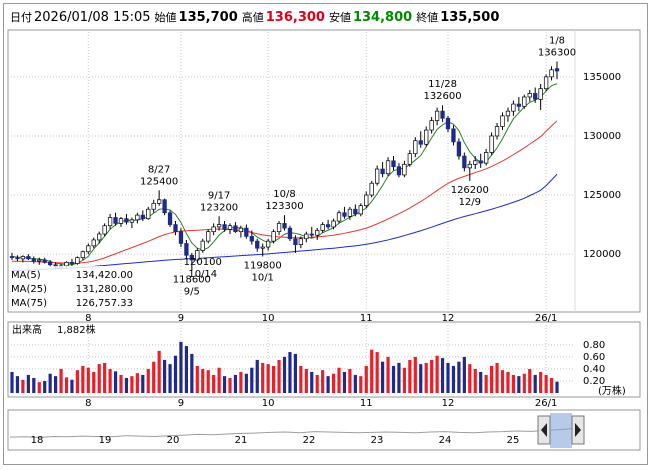 This screenshot has width=653, height=470. What do you see at coordinates (292, 432) in the screenshot?
I see `navigator-line` at bounding box center [292, 432].